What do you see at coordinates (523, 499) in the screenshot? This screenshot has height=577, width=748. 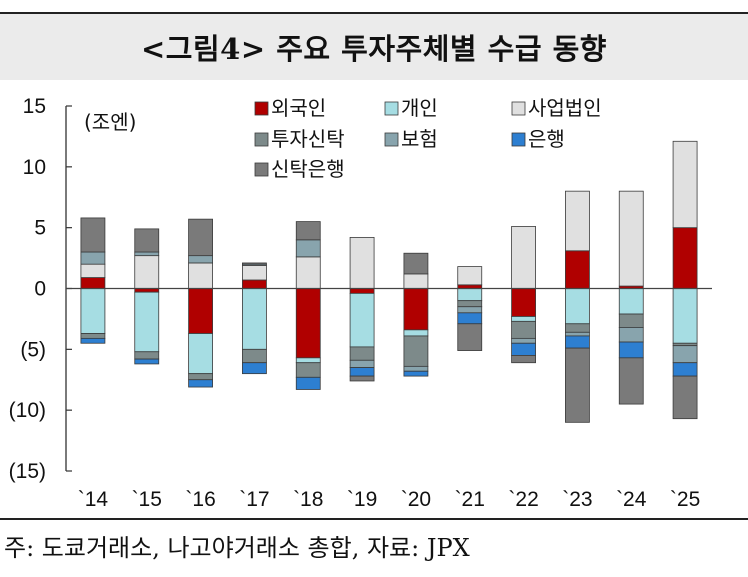 I see `x-tick-label: `22` at bounding box center [523, 499].